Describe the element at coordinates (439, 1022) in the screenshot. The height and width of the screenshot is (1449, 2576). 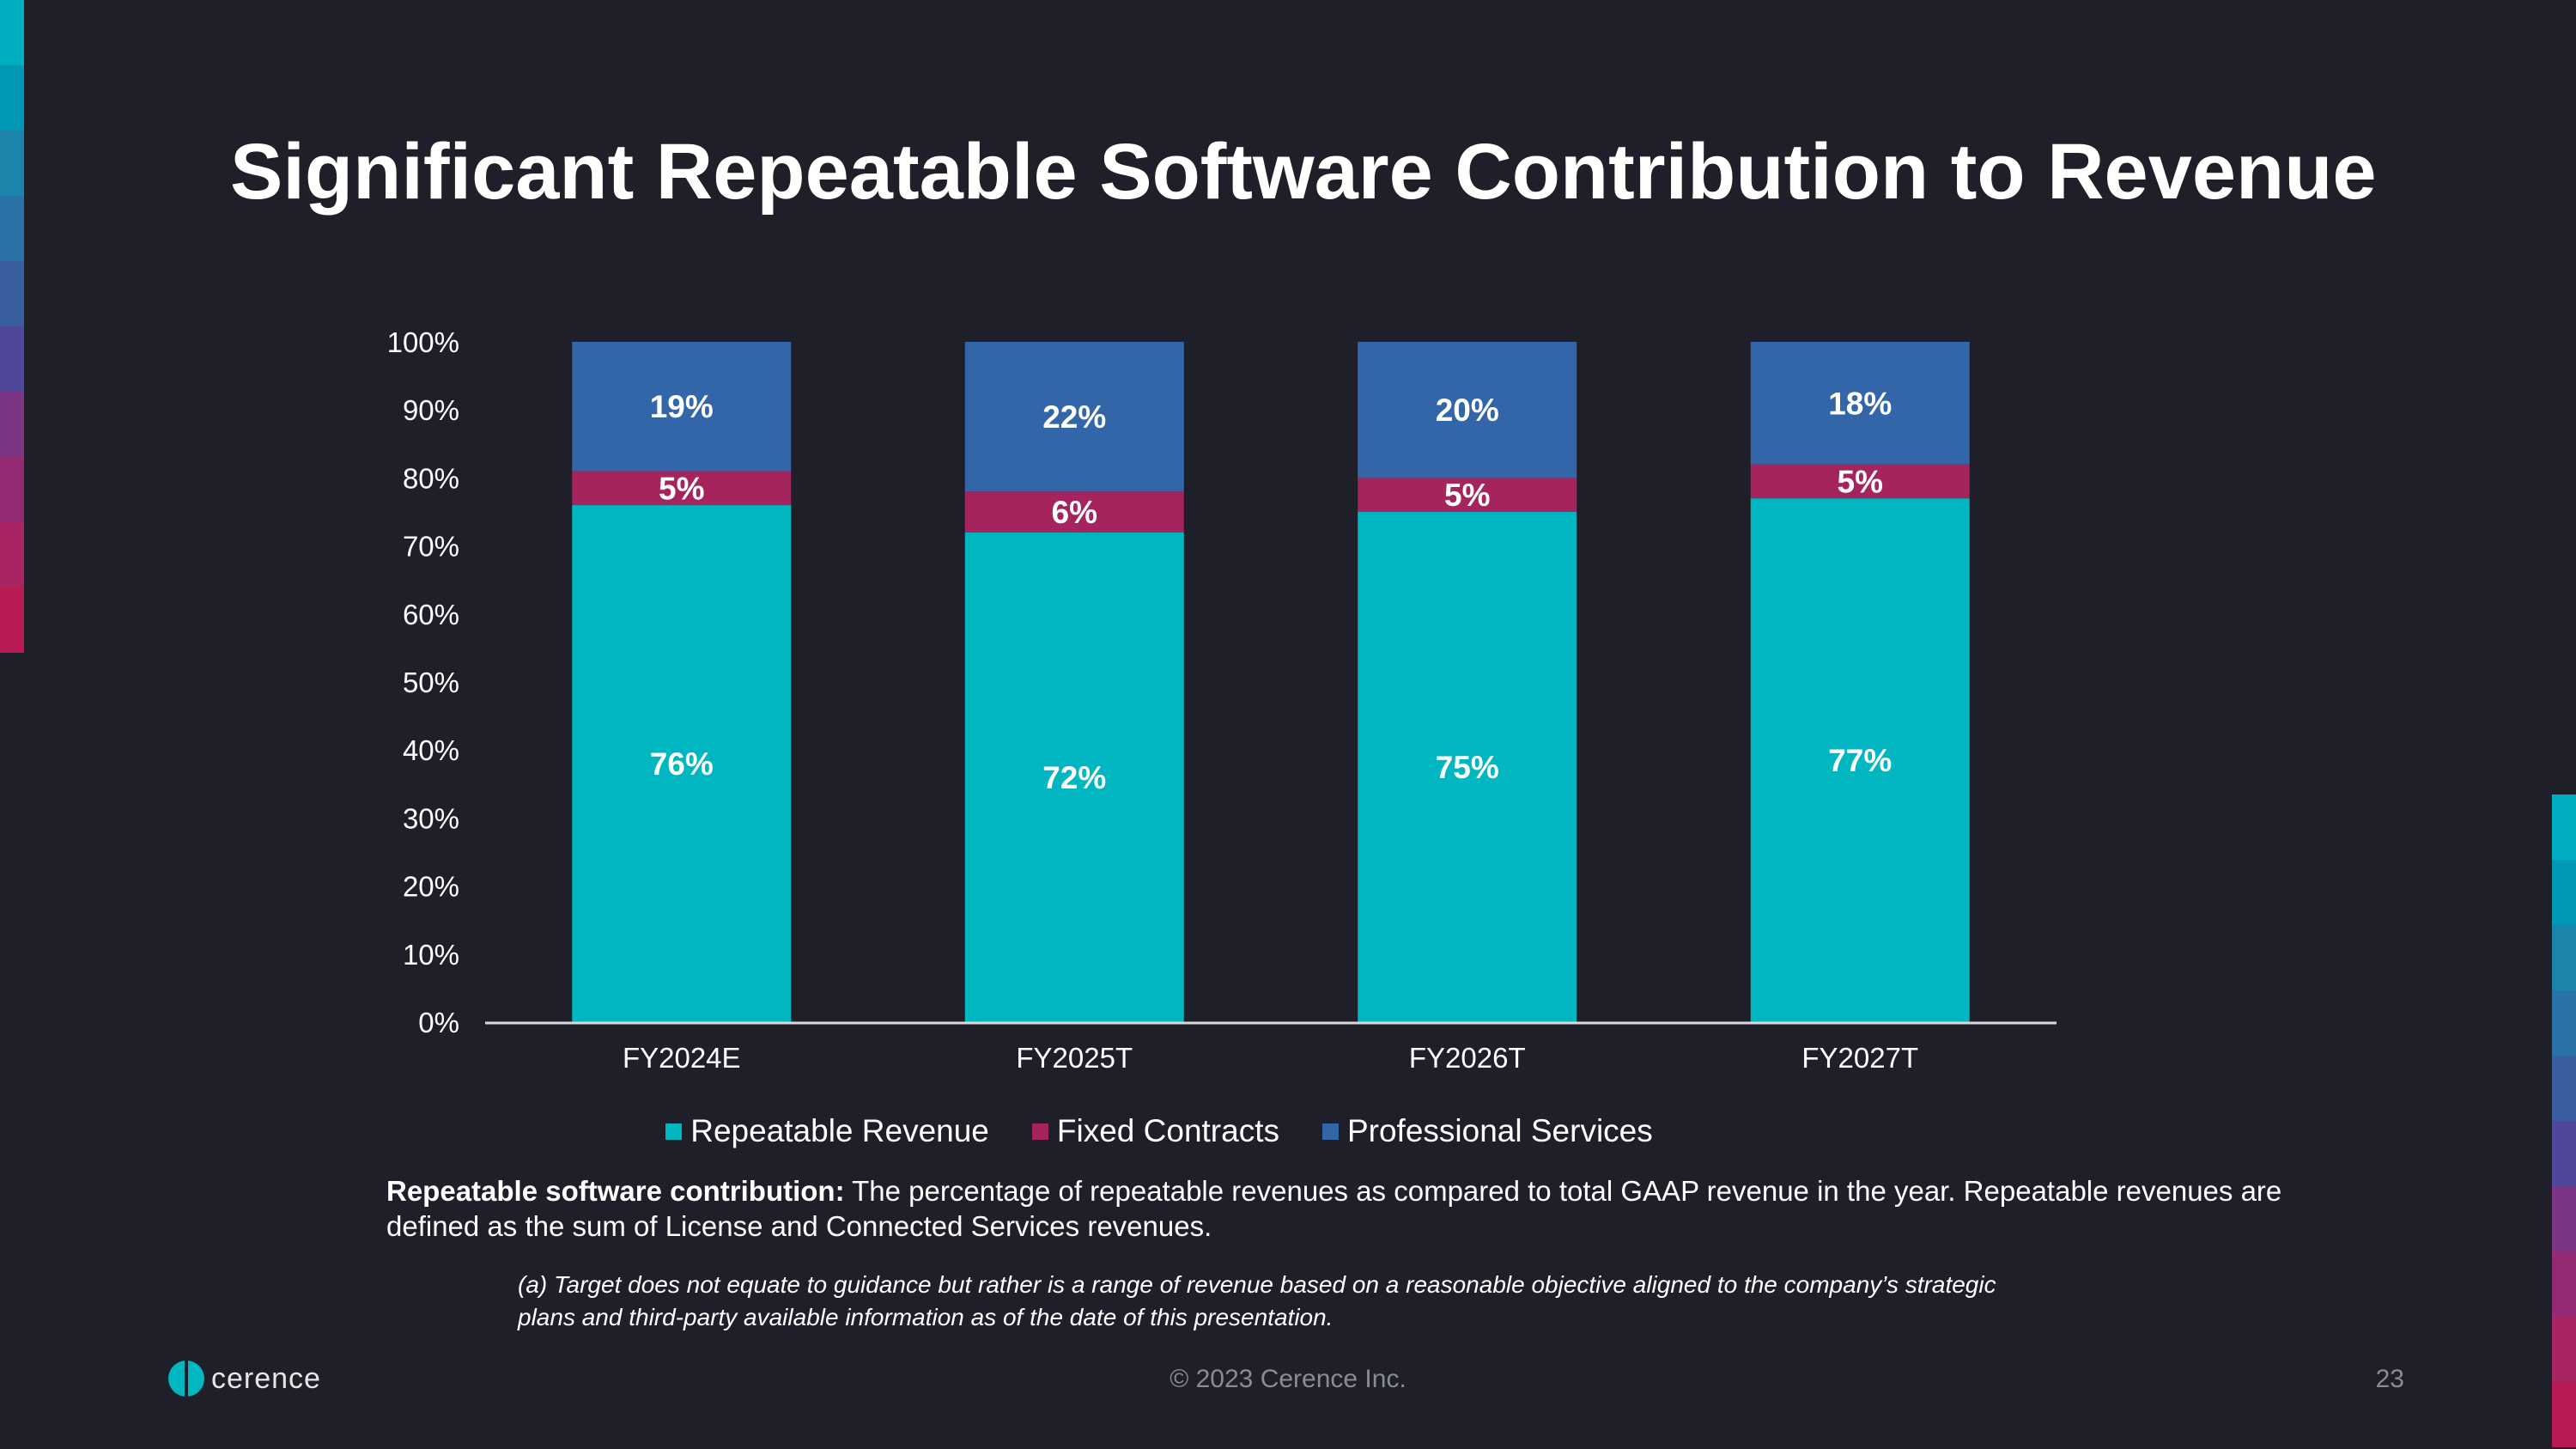
I see `y-tick-label: 0%` at that location.